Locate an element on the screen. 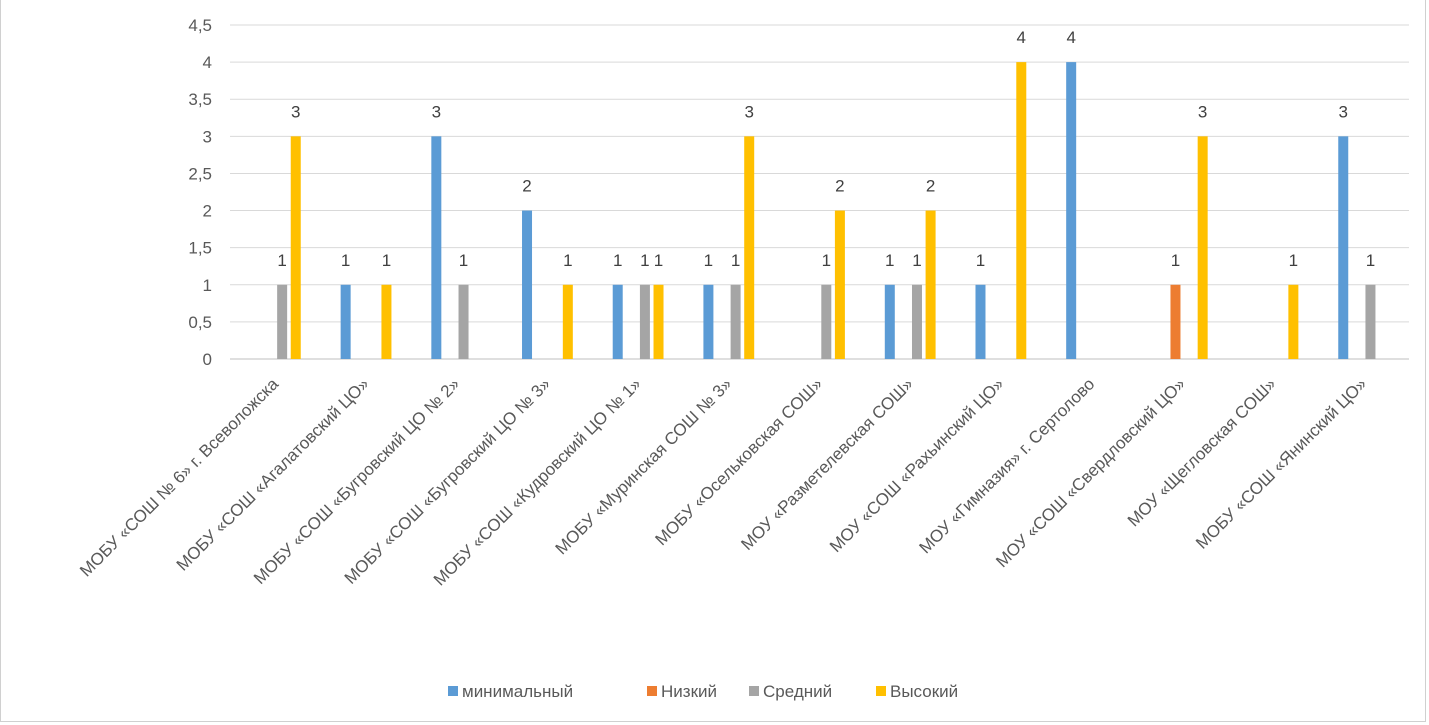 This screenshot has width=1429, height=725. y-tick-label: 3,5 is located at coordinates (200, 99).